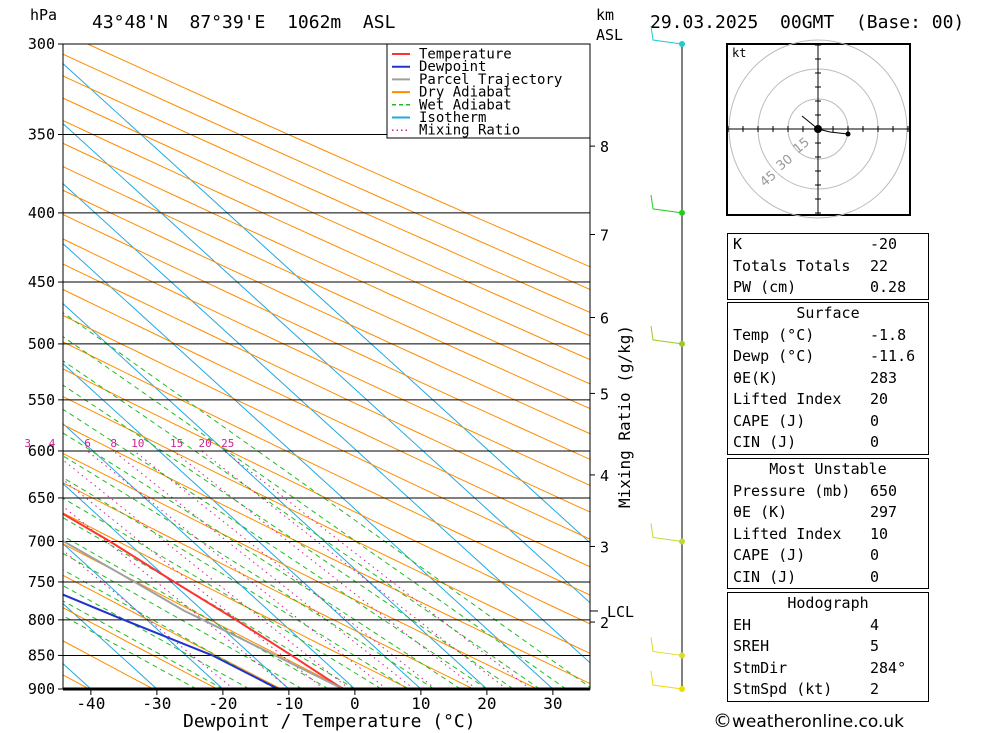  Describe the element at coordinates (244, 22) in the screenshot. I see `location-title: 43°48'N 87°39'E 1062m ASL` at that location.